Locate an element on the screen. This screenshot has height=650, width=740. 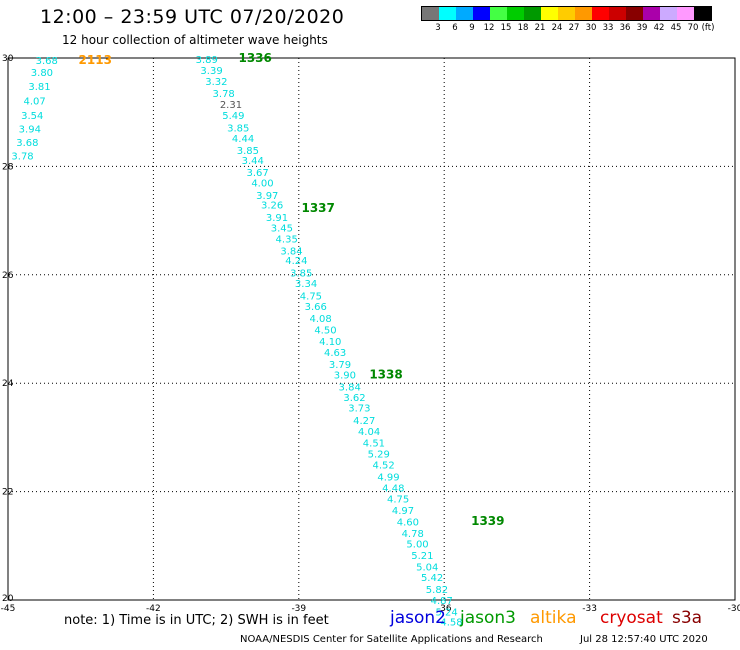
lon-tick-label: -30 is located at coordinates (734, 609).